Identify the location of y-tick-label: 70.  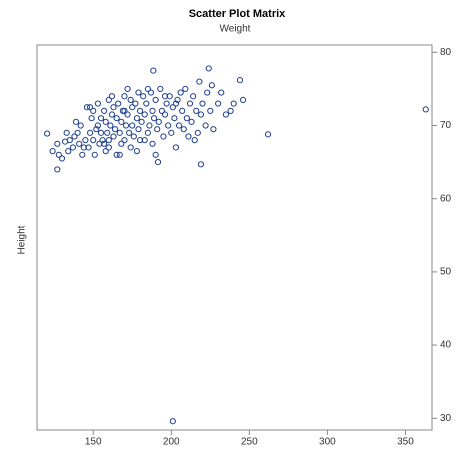
(446, 125).